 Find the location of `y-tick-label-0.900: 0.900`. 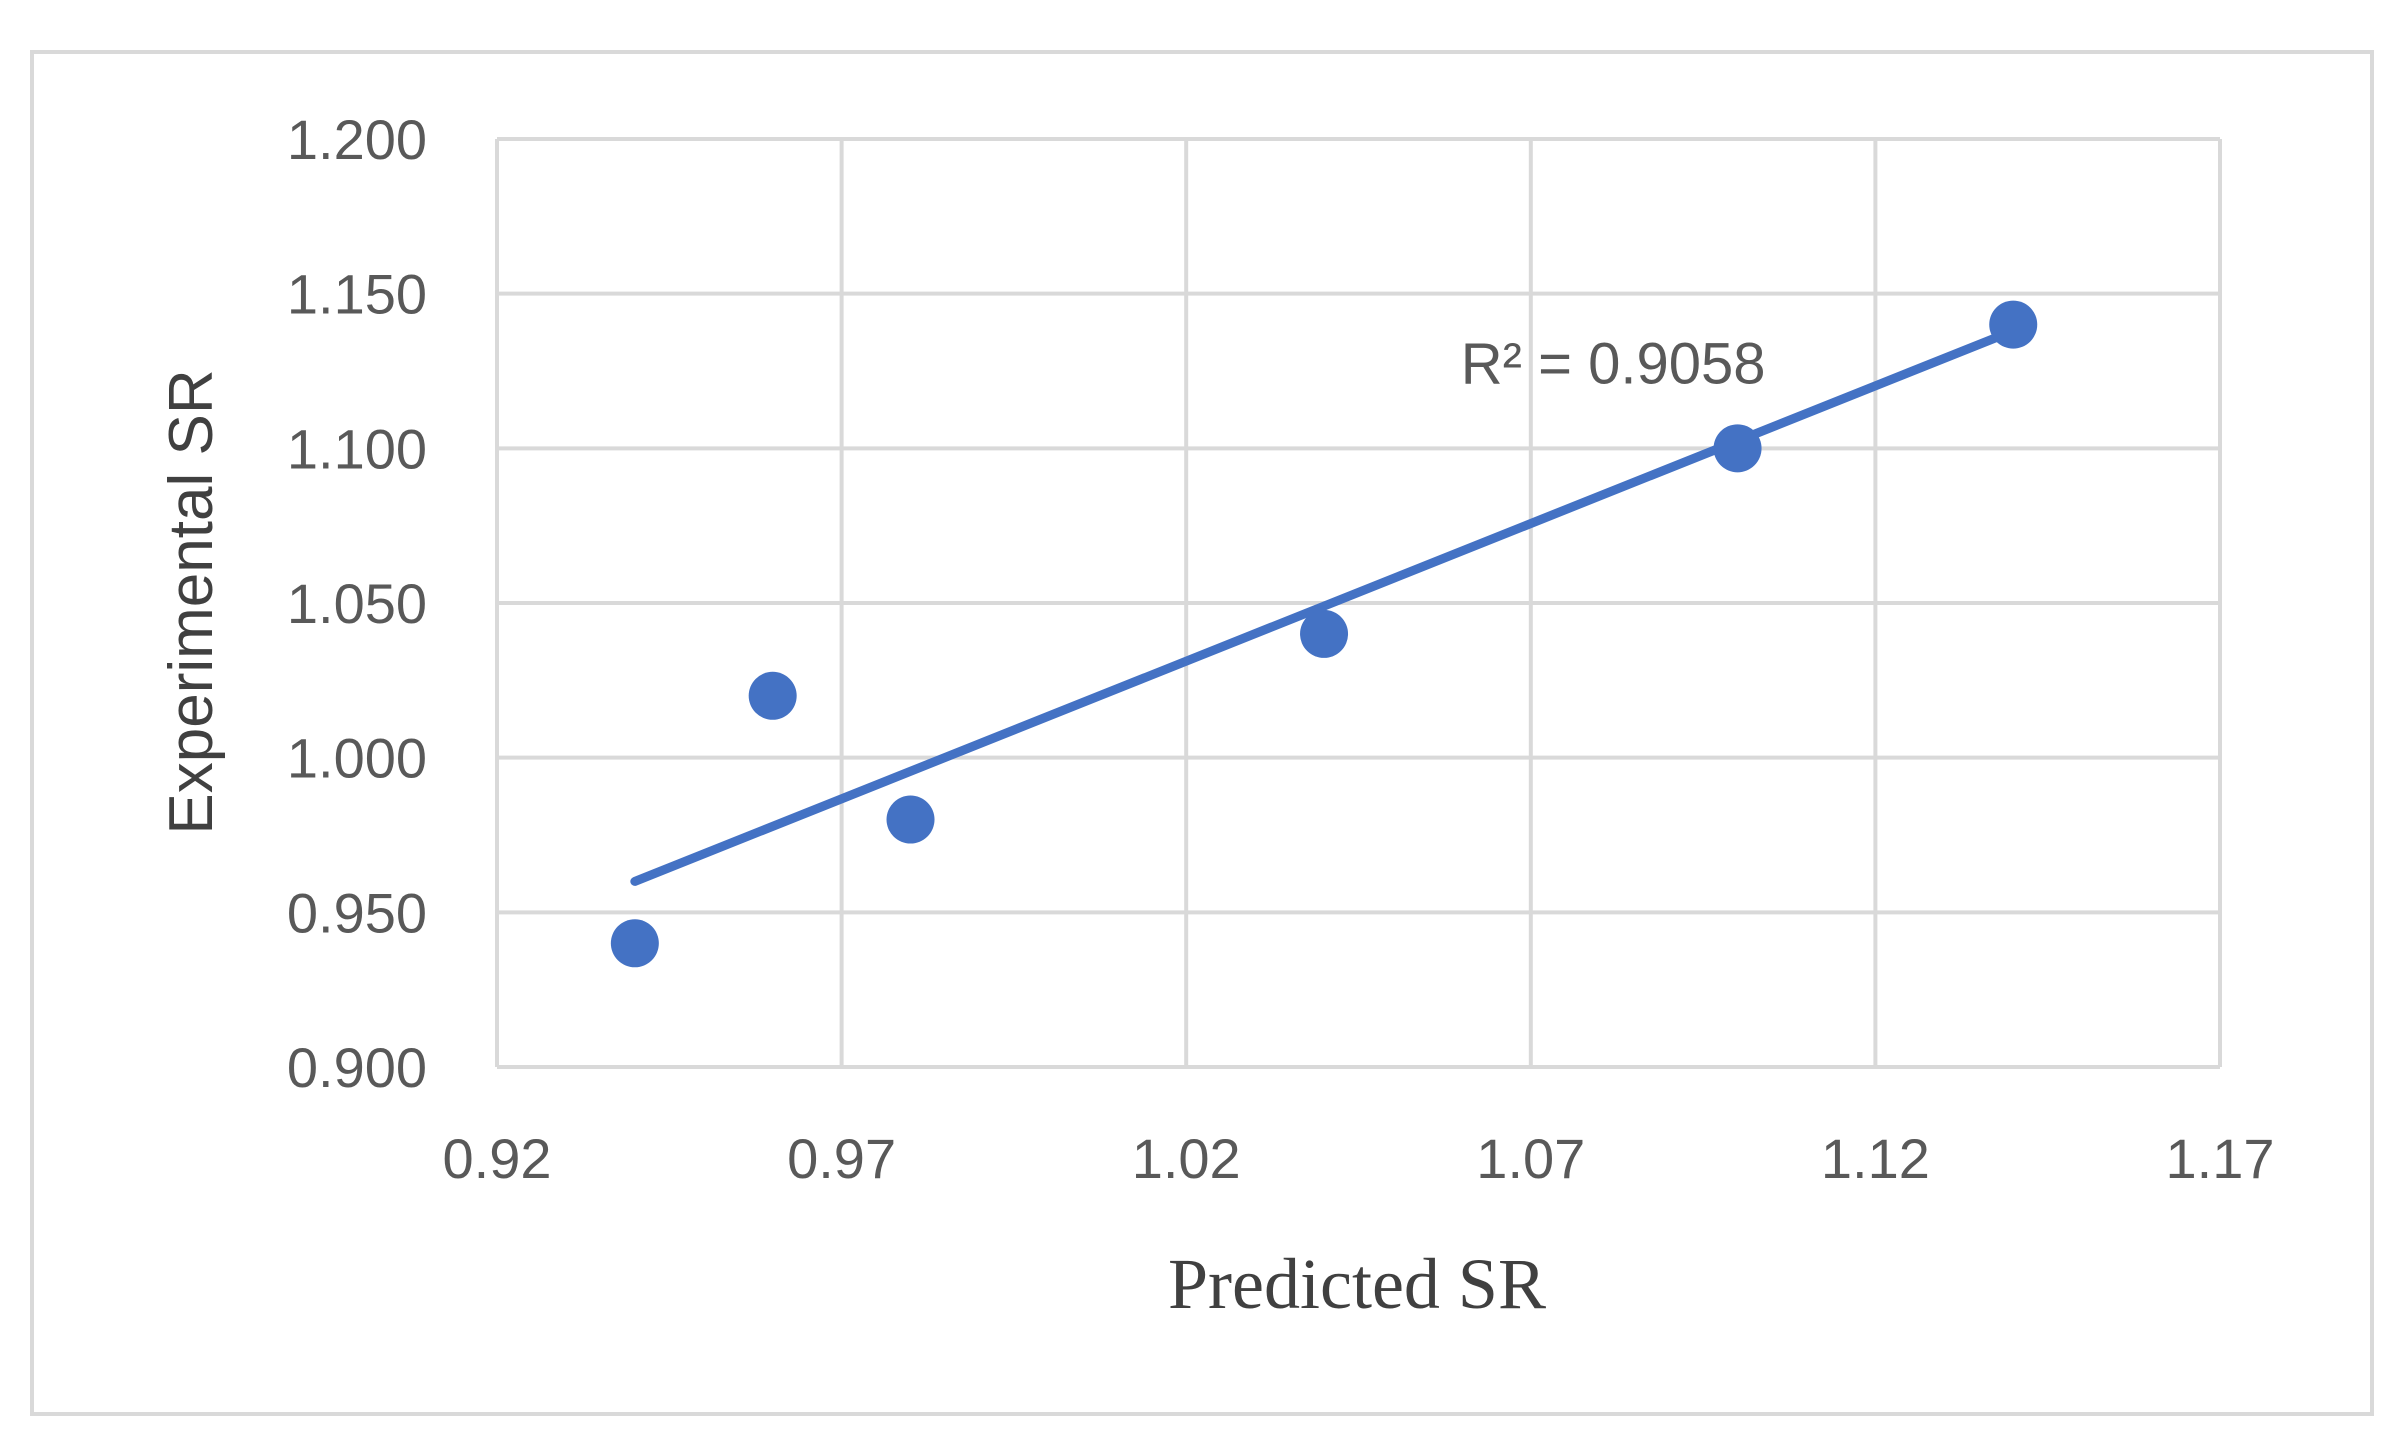

y-tick-label-0.900: 0.900 is located at coordinates (357, 1067).